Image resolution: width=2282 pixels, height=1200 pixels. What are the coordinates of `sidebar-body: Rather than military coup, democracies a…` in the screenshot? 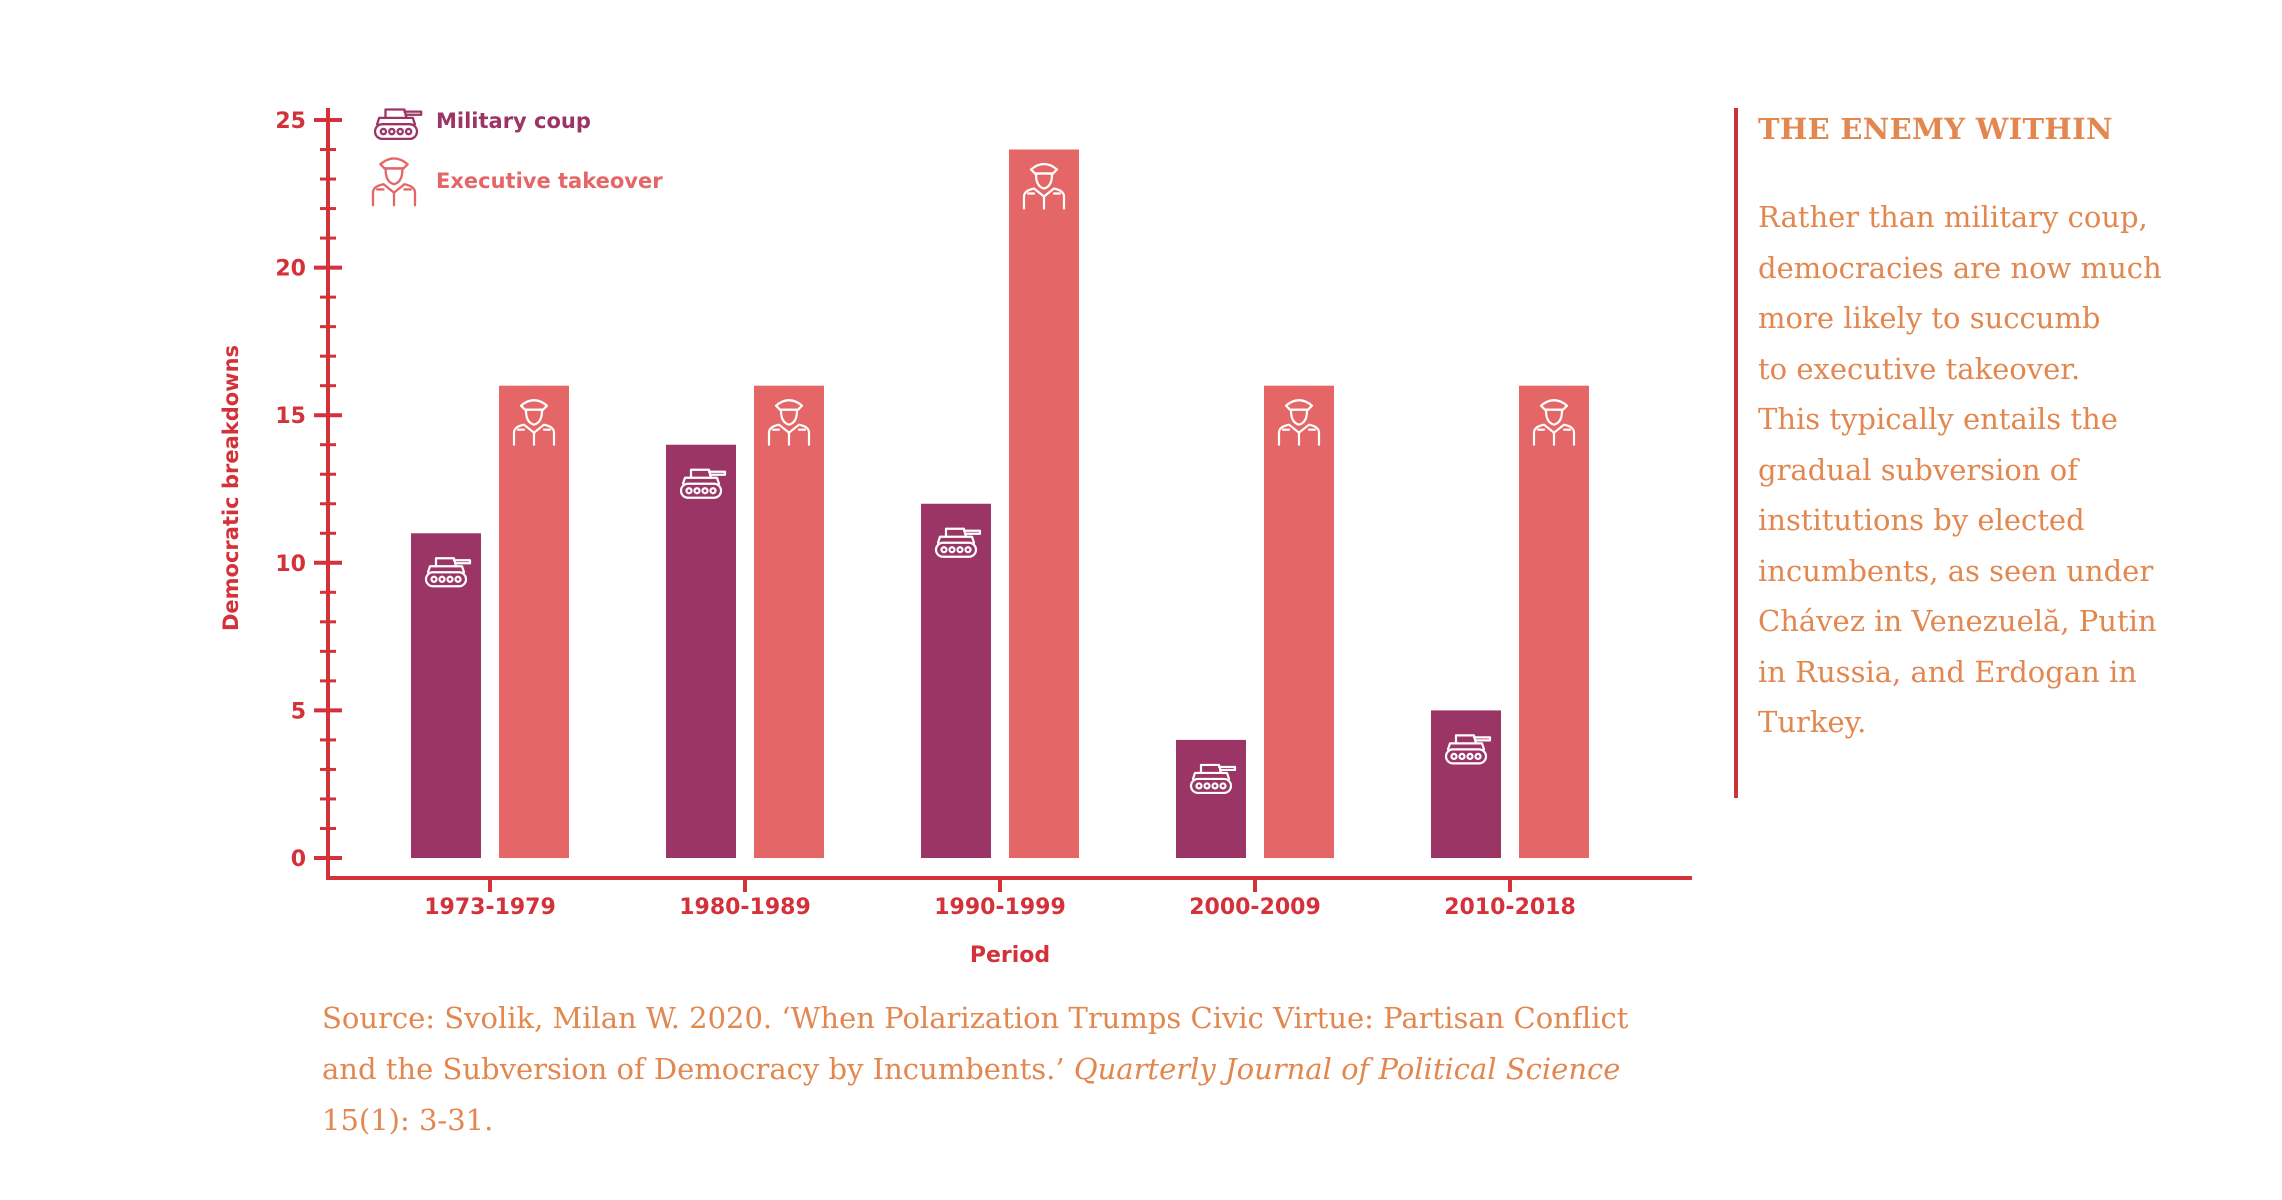 It's located at (1988, 470).